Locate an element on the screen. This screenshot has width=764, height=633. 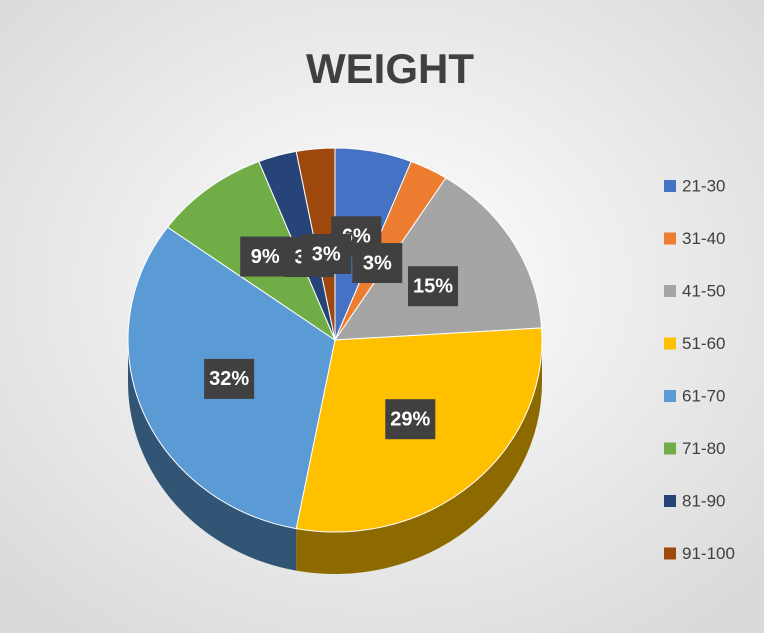
data-label-text: 9% is located at coordinates (265, 257).